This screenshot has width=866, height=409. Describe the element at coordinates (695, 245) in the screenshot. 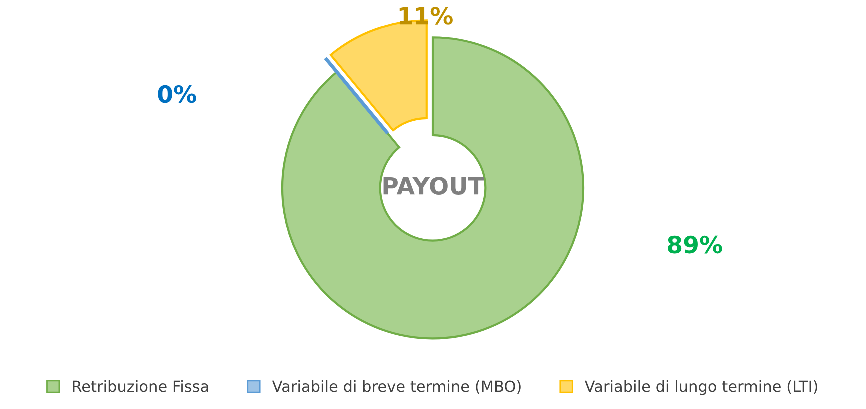

I see `data-label: 89%` at that location.